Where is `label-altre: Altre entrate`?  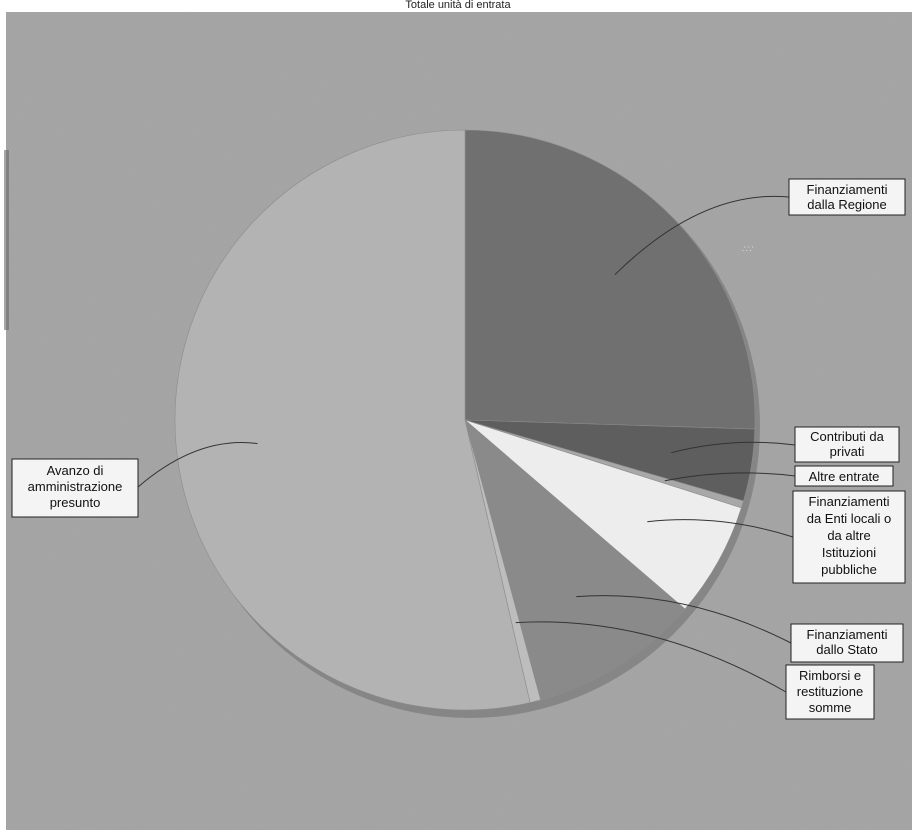 label-altre: Altre entrate is located at coordinates (844, 476).